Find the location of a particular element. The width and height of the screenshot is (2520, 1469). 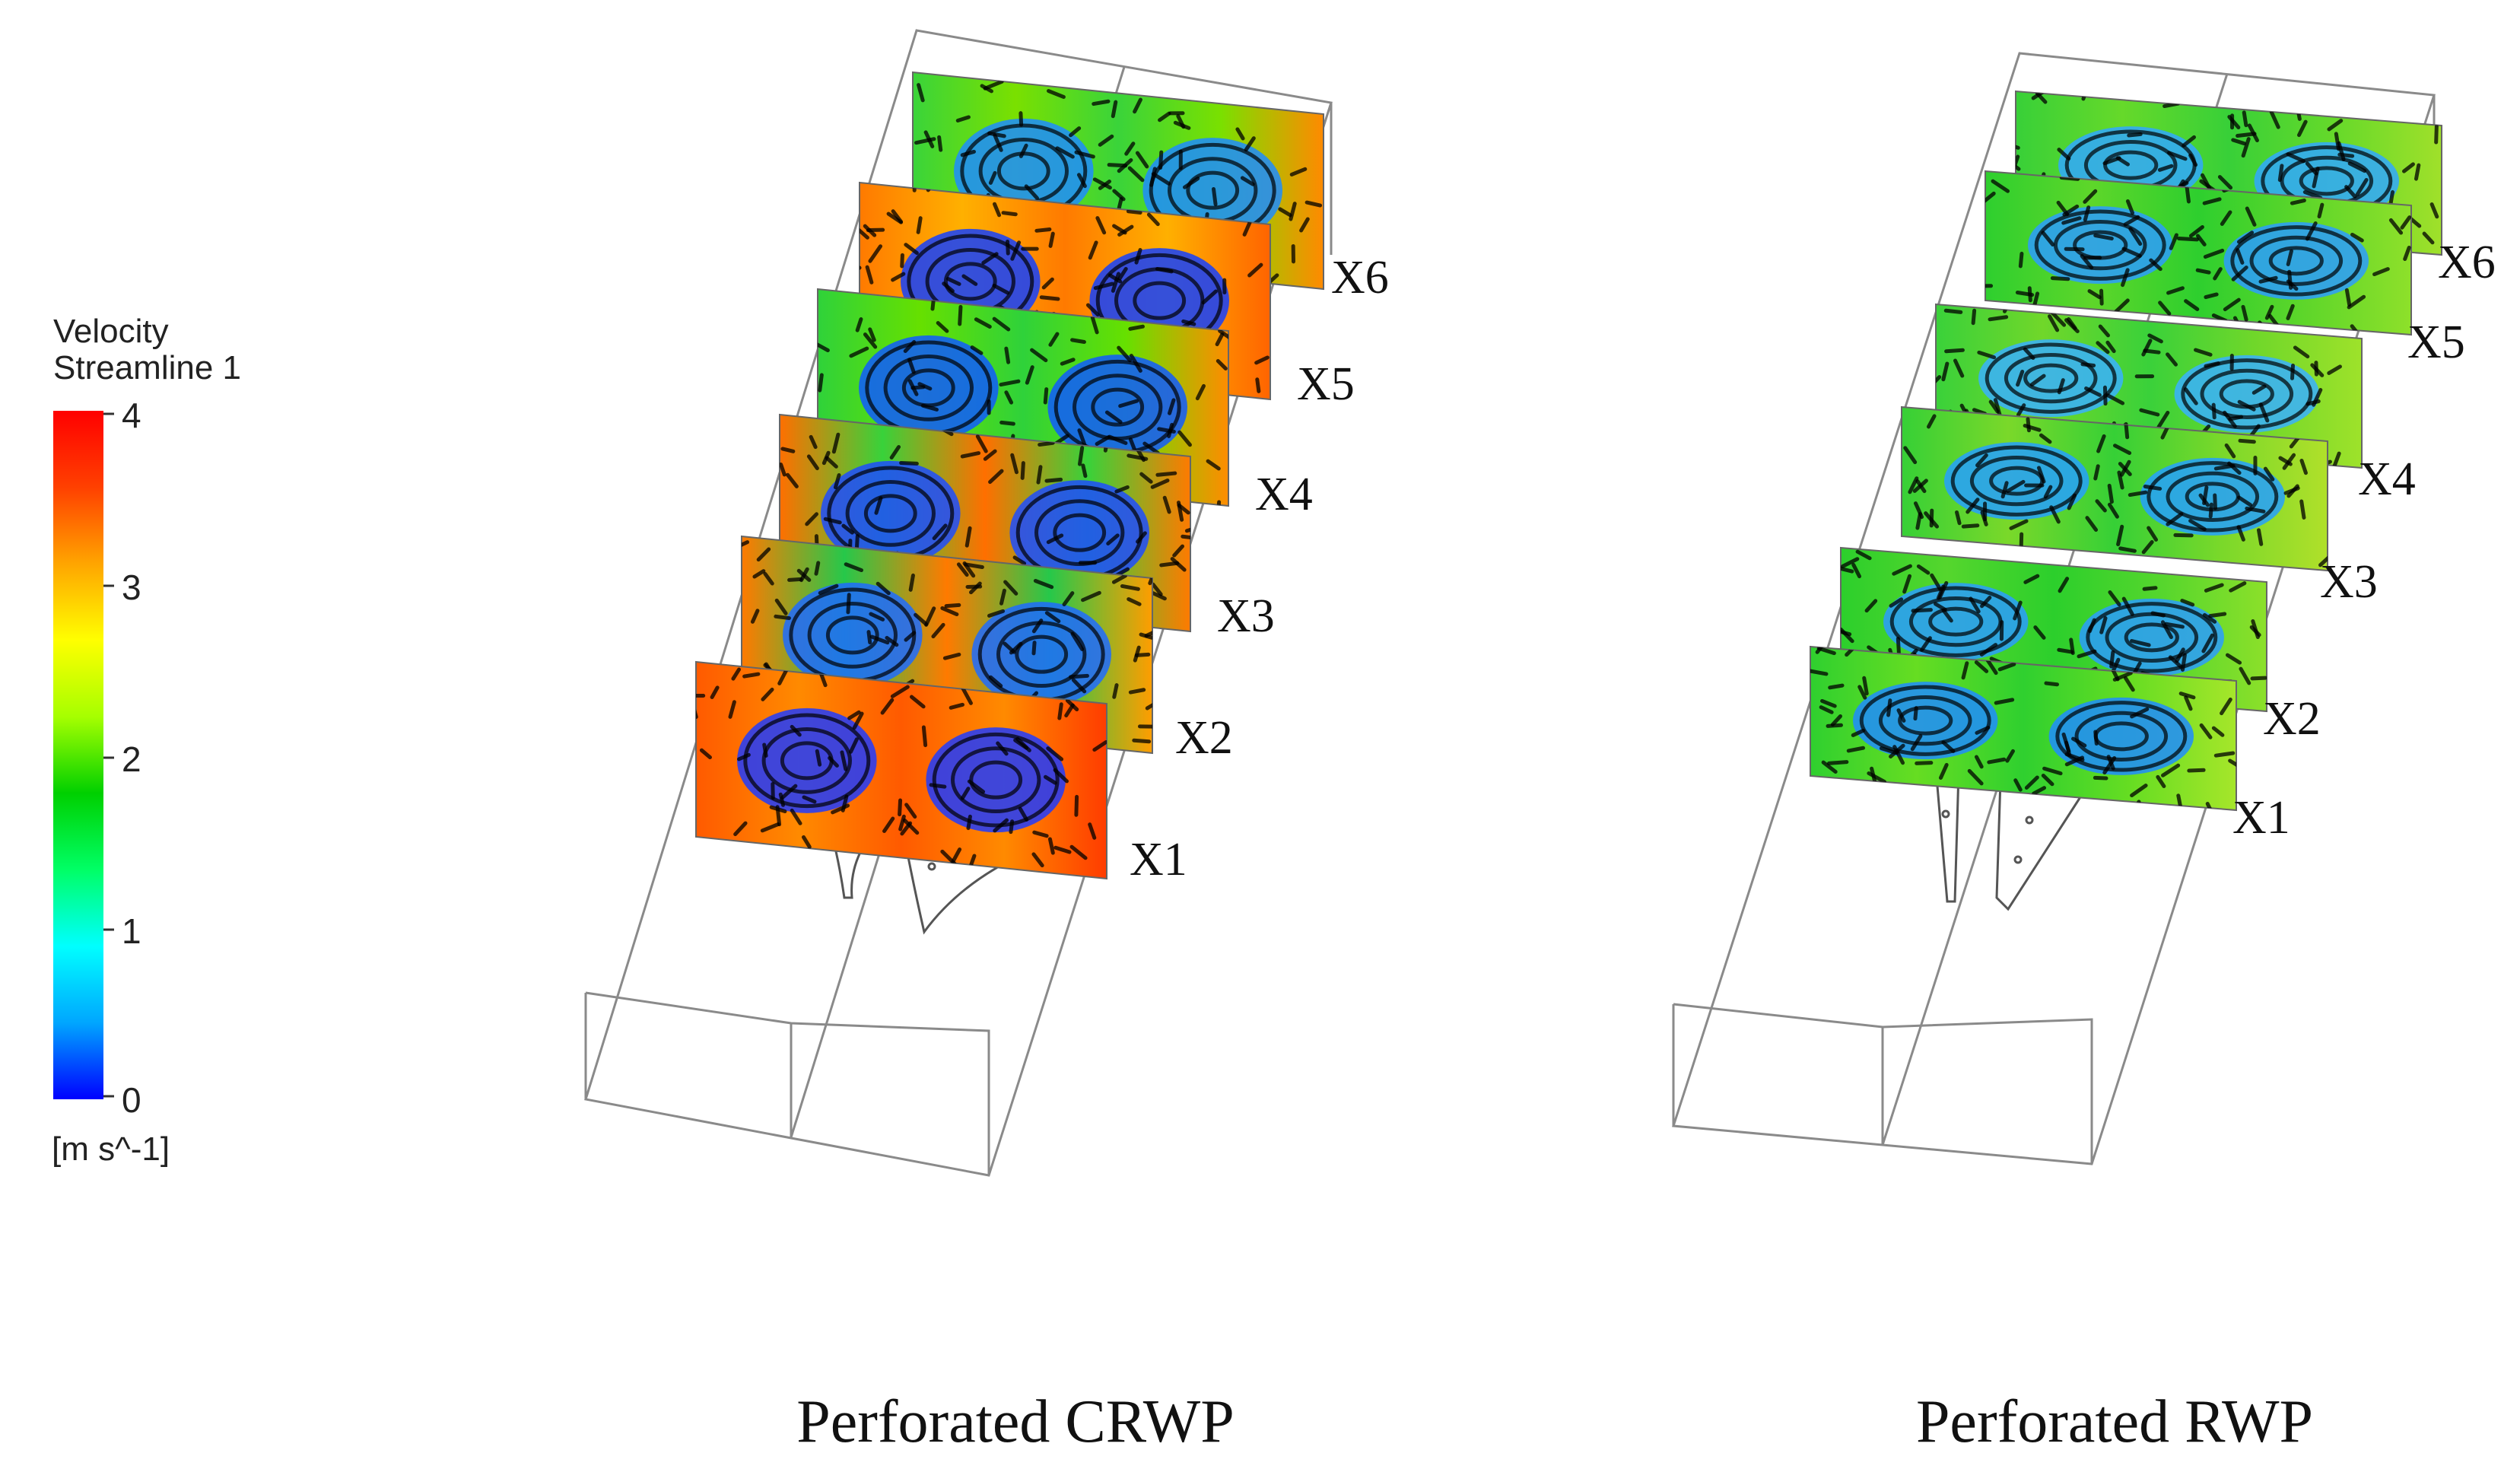

legend-tick-0: 0 is located at coordinates (131, 1100).